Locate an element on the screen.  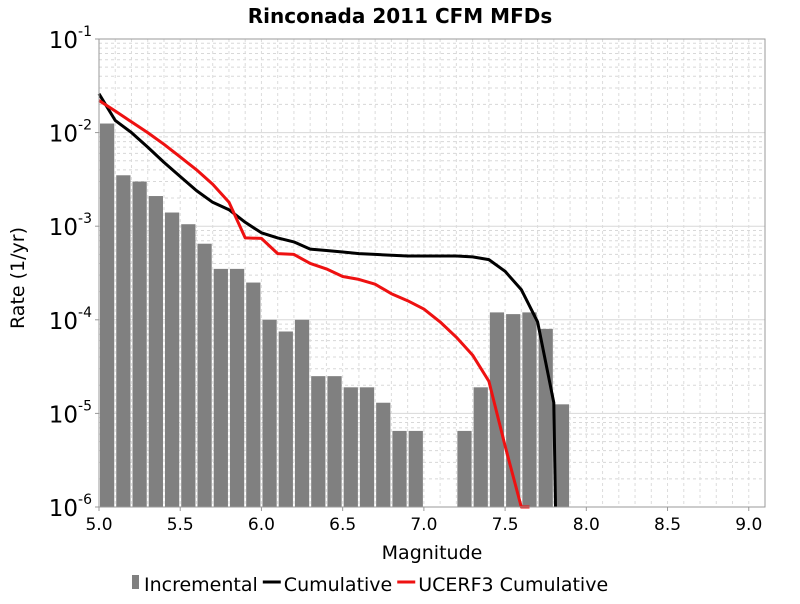
y-tick-label: 10⁻² is located at coordinates (70, 133).